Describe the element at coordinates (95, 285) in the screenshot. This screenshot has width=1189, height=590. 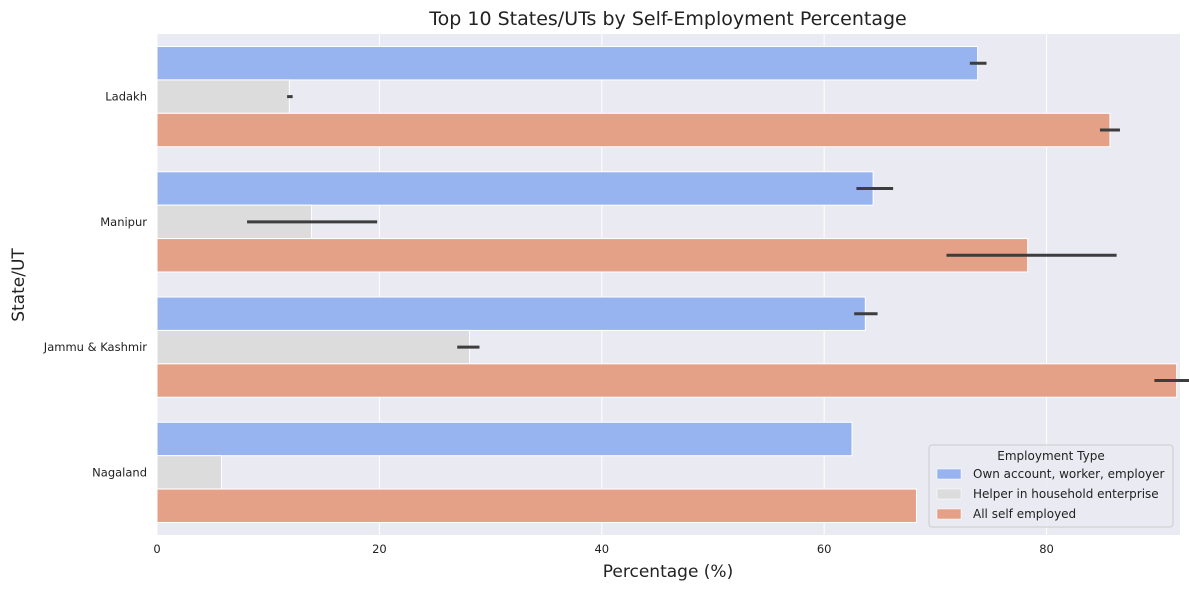
I see `y-tick-labels: Ladakh Manipur Jammu & Kashmir Nagaland` at that location.